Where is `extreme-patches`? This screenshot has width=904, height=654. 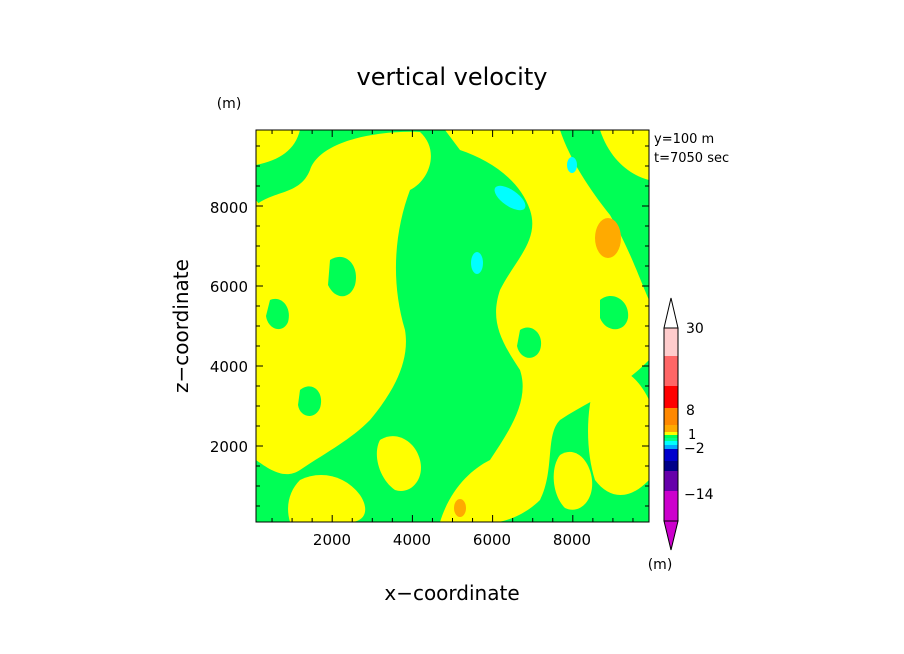
extreme-patches is located at coordinates (537, 337).